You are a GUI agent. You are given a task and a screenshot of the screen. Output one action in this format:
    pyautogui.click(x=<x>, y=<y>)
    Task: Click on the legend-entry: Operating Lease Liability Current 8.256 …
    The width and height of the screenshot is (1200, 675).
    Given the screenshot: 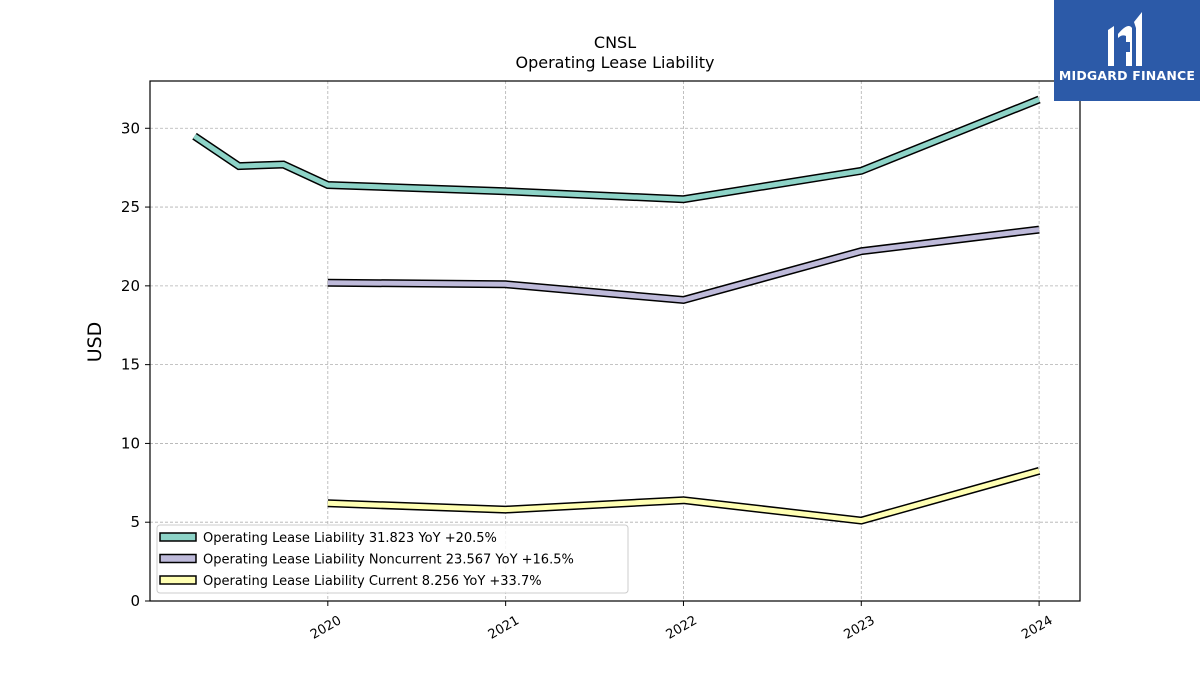 What is the action you would take?
    pyautogui.click(x=372, y=581)
    